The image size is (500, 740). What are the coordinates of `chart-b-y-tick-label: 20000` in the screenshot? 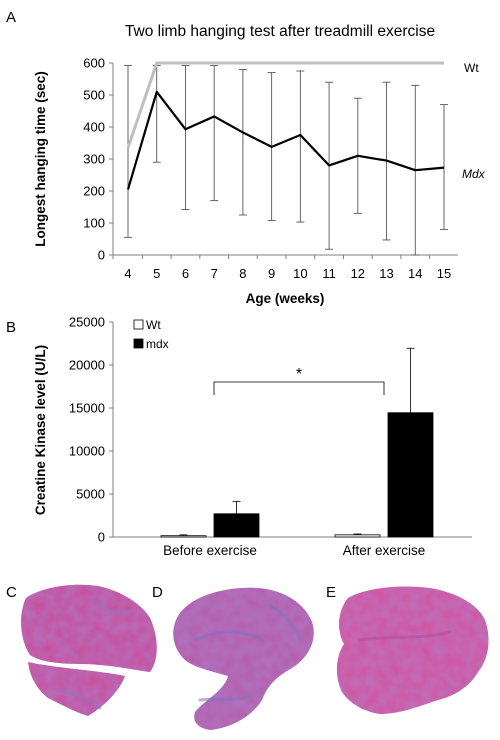 It's located at (87, 365).